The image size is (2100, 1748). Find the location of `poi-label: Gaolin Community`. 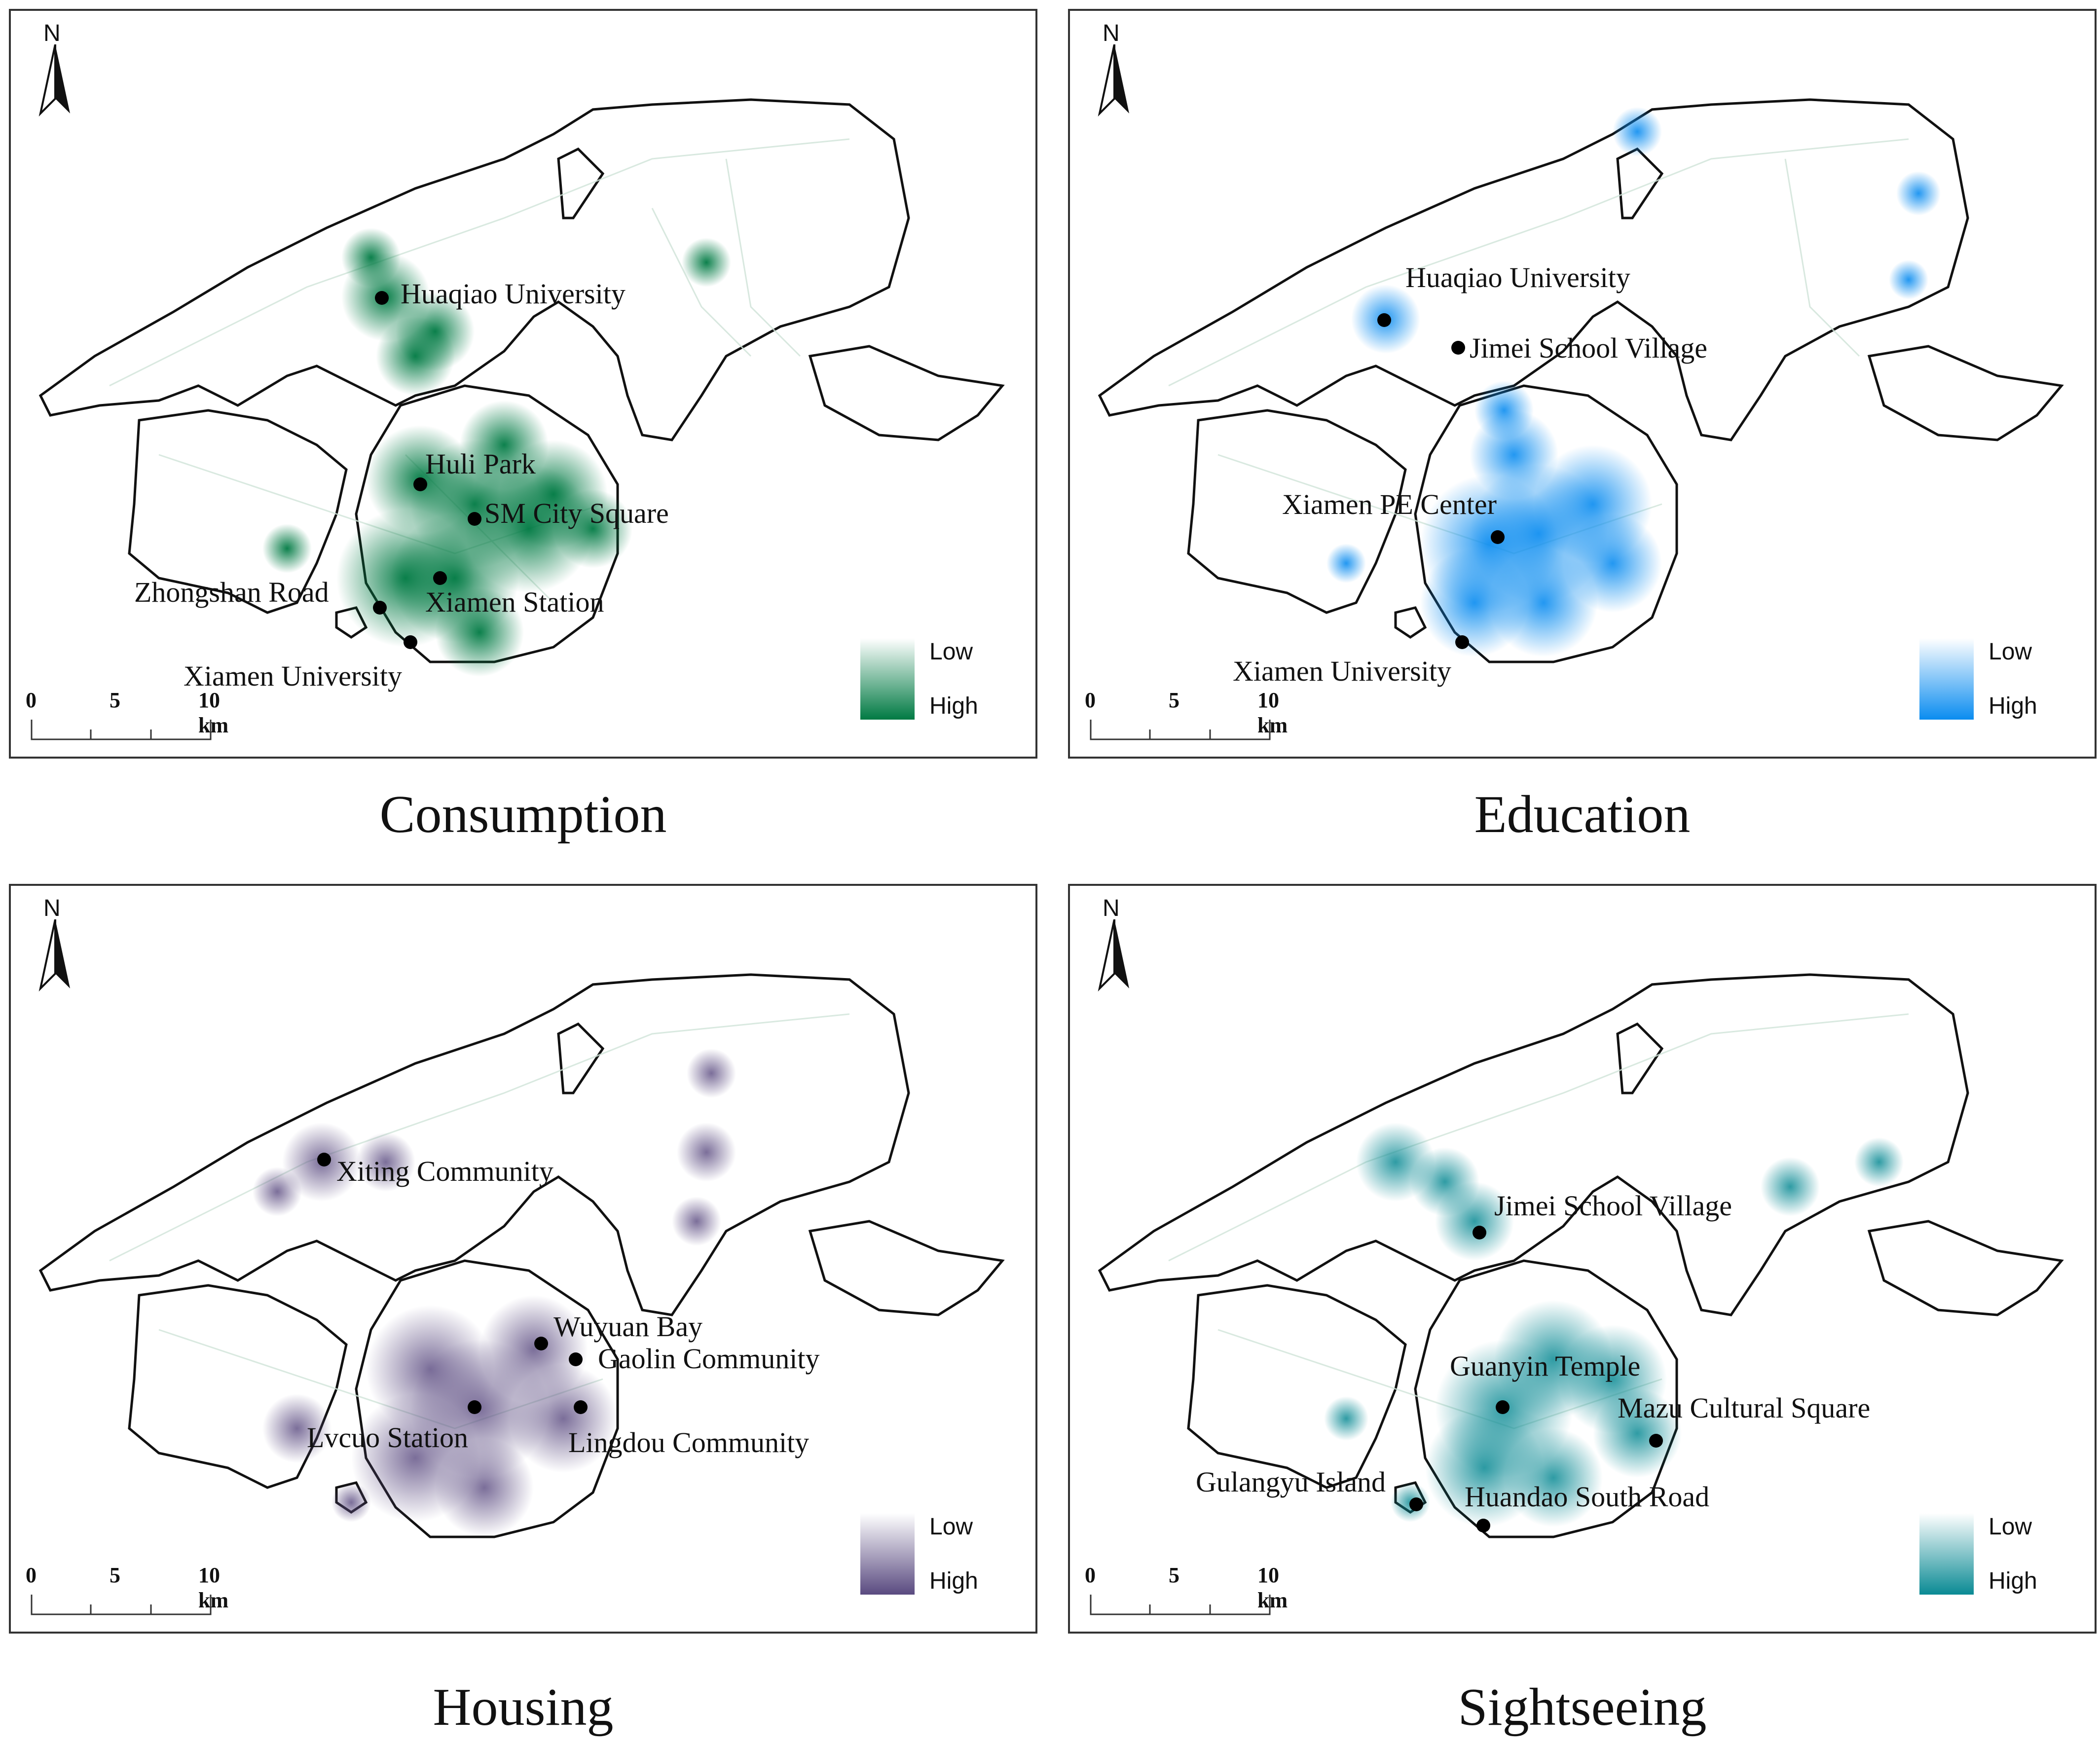

poi-label: Gaolin Community is located at coordinates (709, 1359).